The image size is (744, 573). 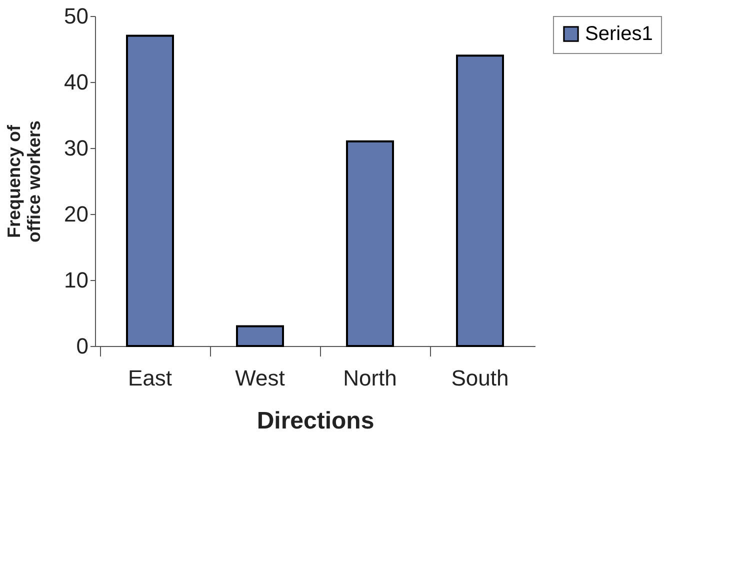 What do you see at coordinates (76, 148) in the screenshot?
I see `y-tick-label: 30` at bounding box center [76, 148].